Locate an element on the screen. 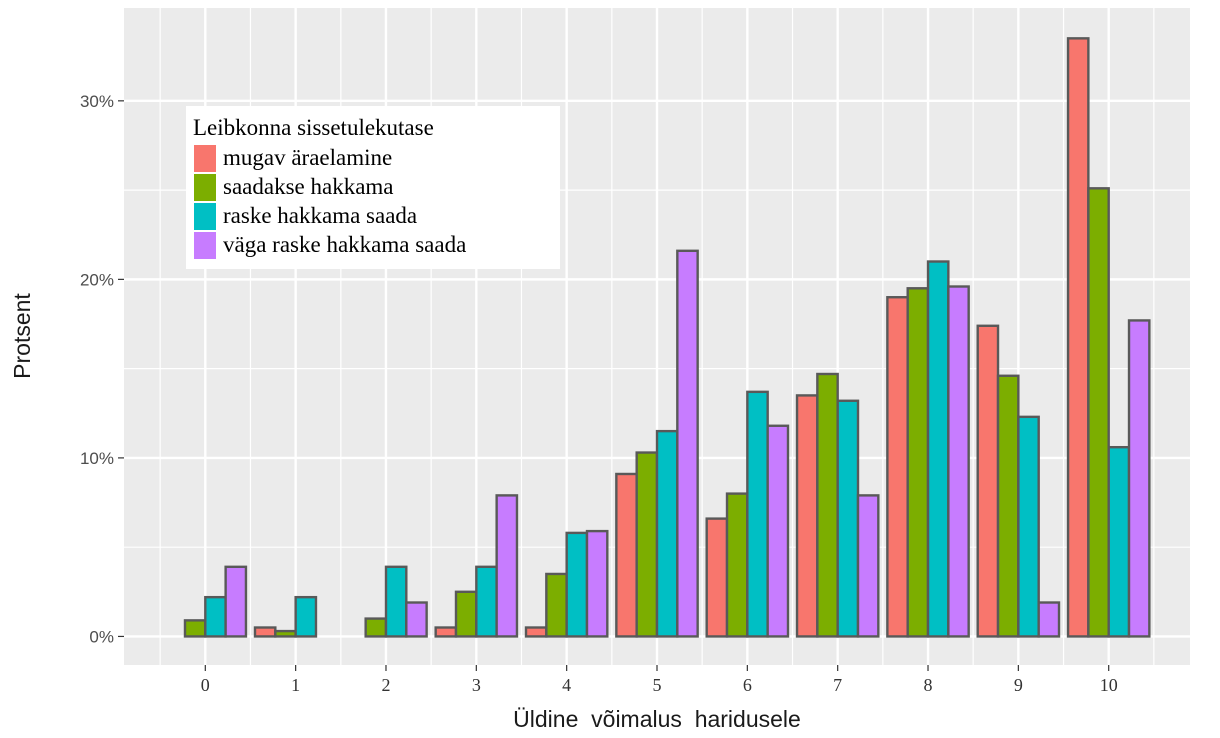 The width and height of the screenshot is (1220, 738). x-axis-title: Üldine võimalus haridusele is located at coordinates (657, 719).